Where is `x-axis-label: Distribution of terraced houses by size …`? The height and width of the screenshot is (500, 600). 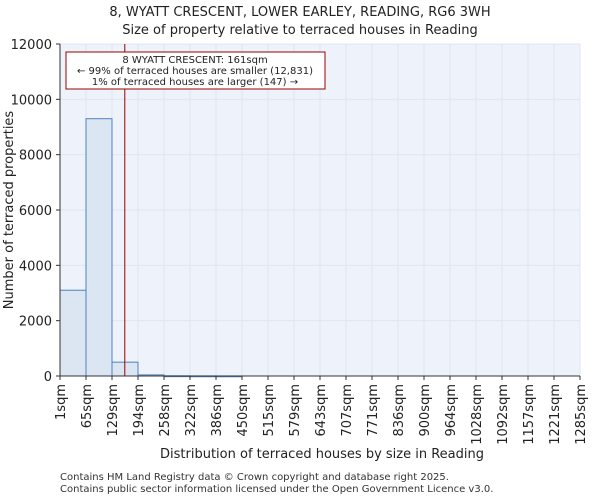
x-axis-label: Distribution of terraced houses by size … is located at coordinates (322, 454).